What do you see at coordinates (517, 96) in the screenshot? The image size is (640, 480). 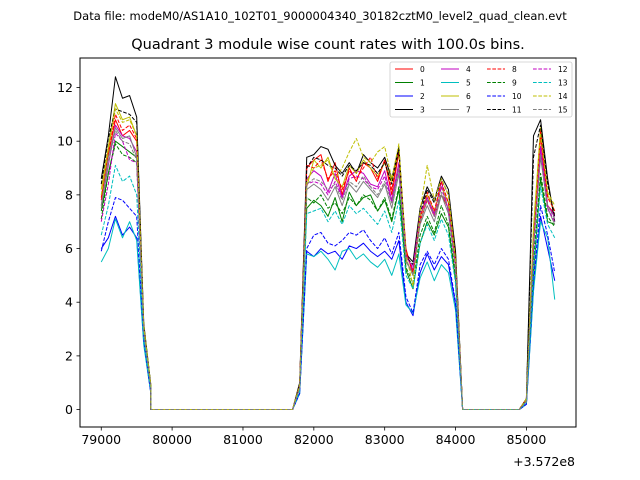 I see `legend-label-10: 10` at bounding box center [517, 96].